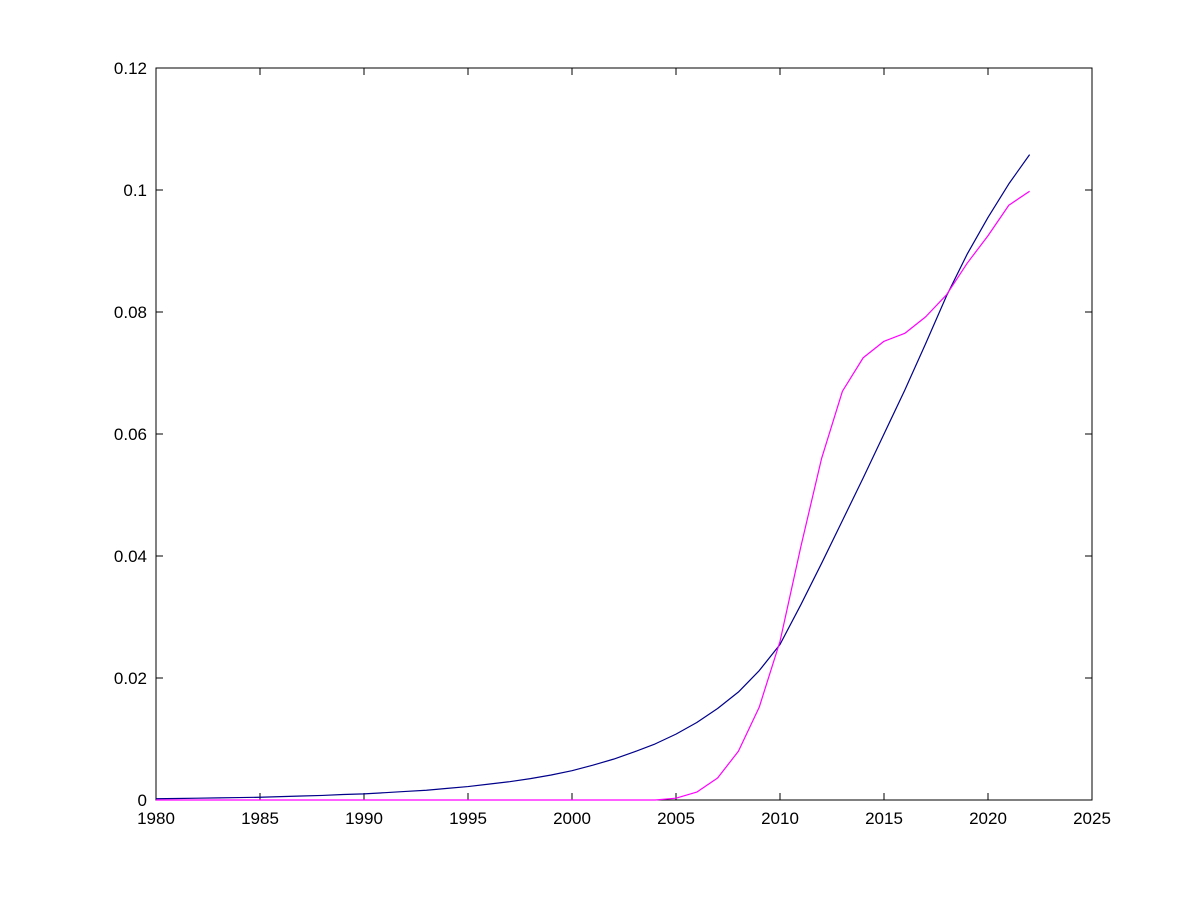  Describe the element at coordinates (130, 556) in the screenshot. I see `y-tick-label: 0.04` at that location.